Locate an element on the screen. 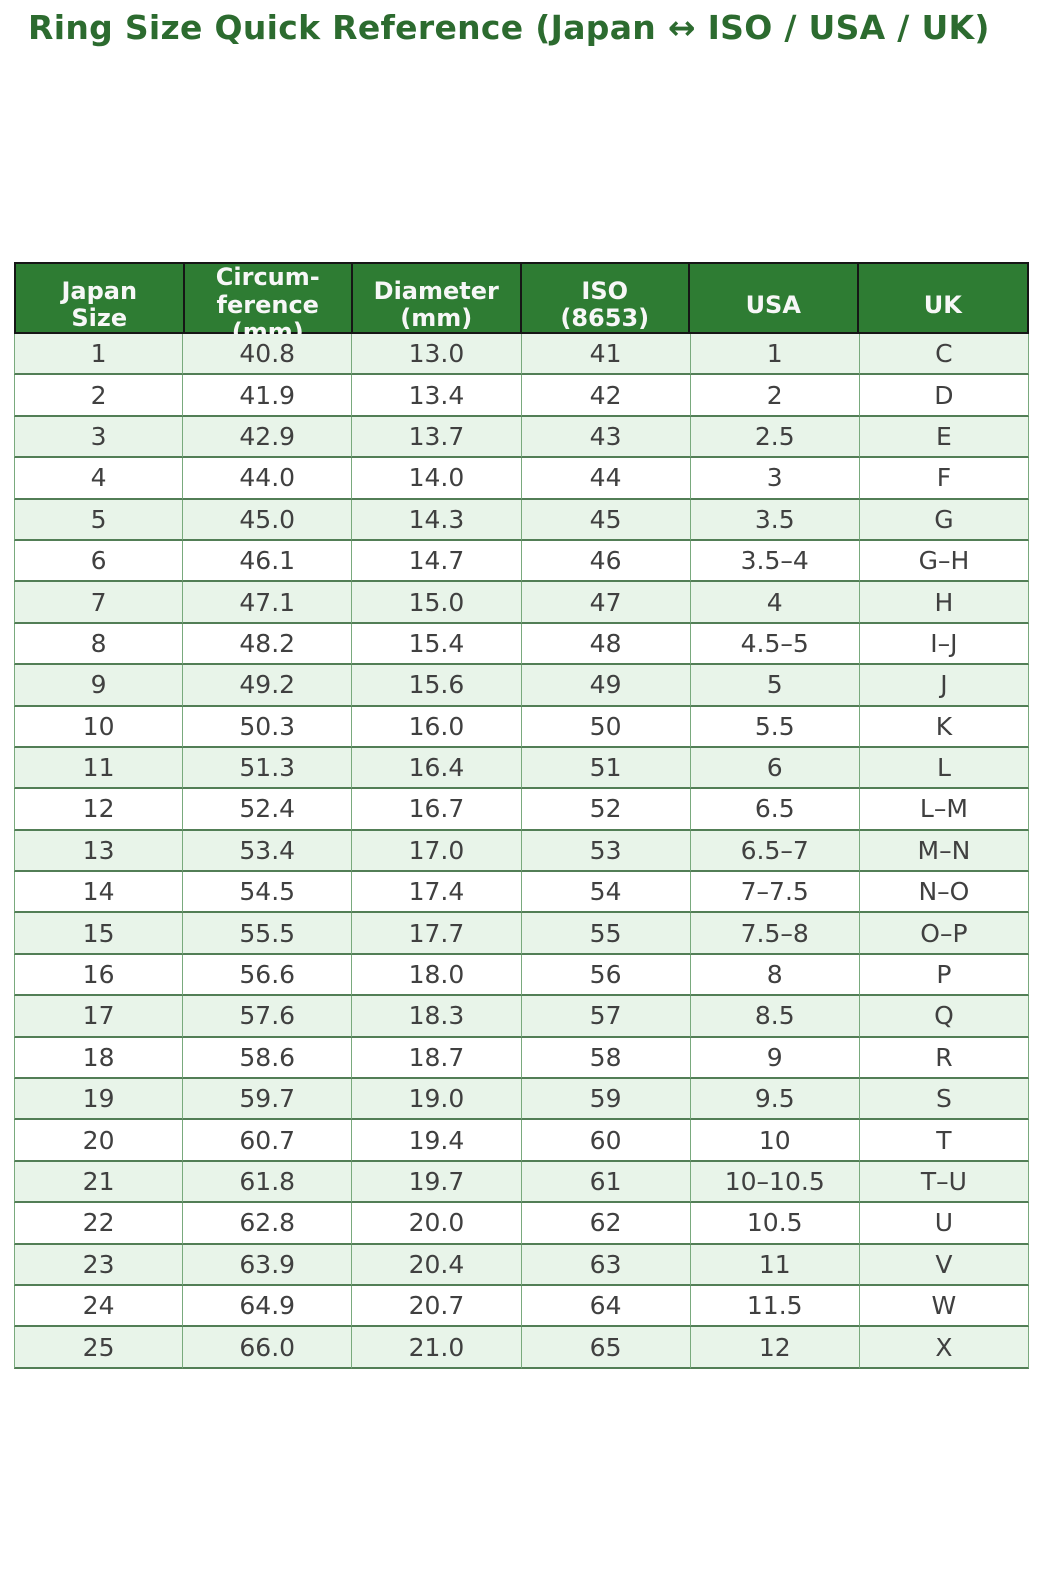 The image size is (1043, 1569). header-cell-iso-8653: ISO (8653) is located at coordinates (606, 305).